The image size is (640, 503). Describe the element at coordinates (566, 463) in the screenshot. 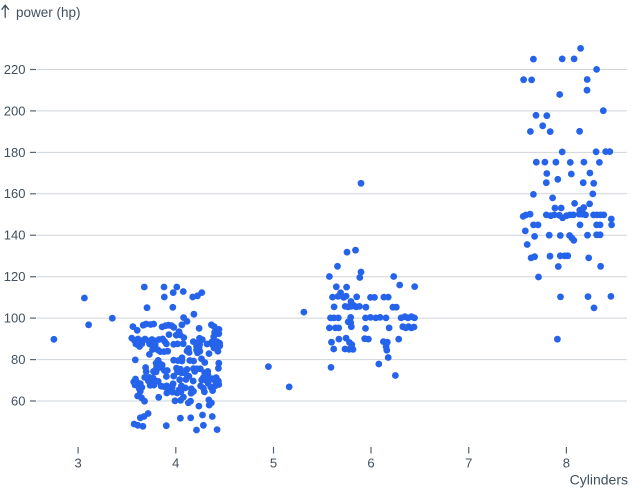

I see `svg-text: 8` at that location.